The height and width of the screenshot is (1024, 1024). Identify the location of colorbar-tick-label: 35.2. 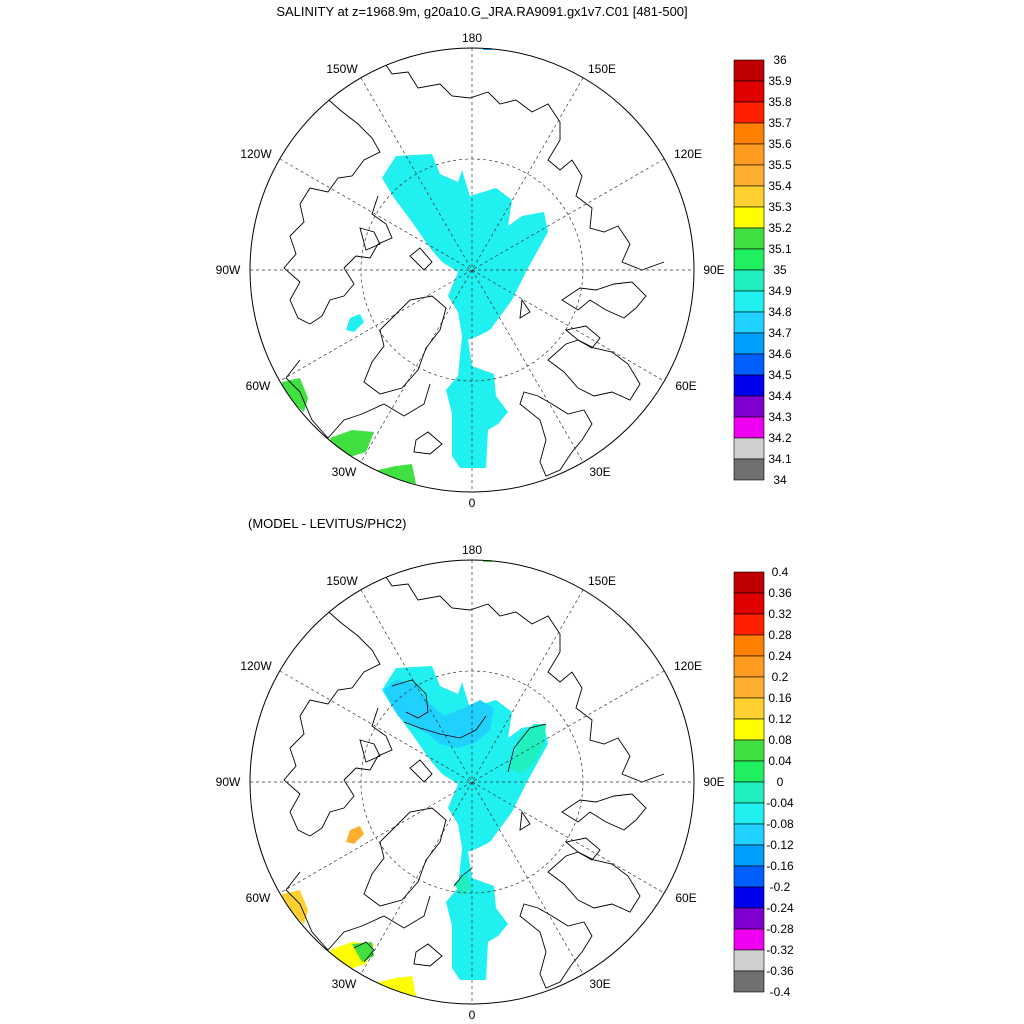
(780, 228).